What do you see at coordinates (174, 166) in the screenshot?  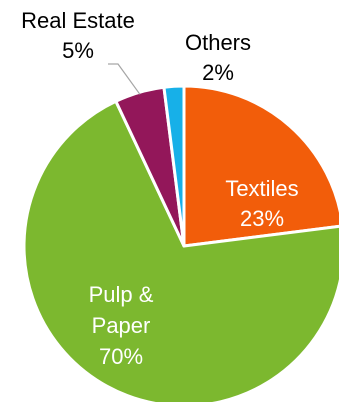 I see `slice-others` at bounding box center [174, 166].